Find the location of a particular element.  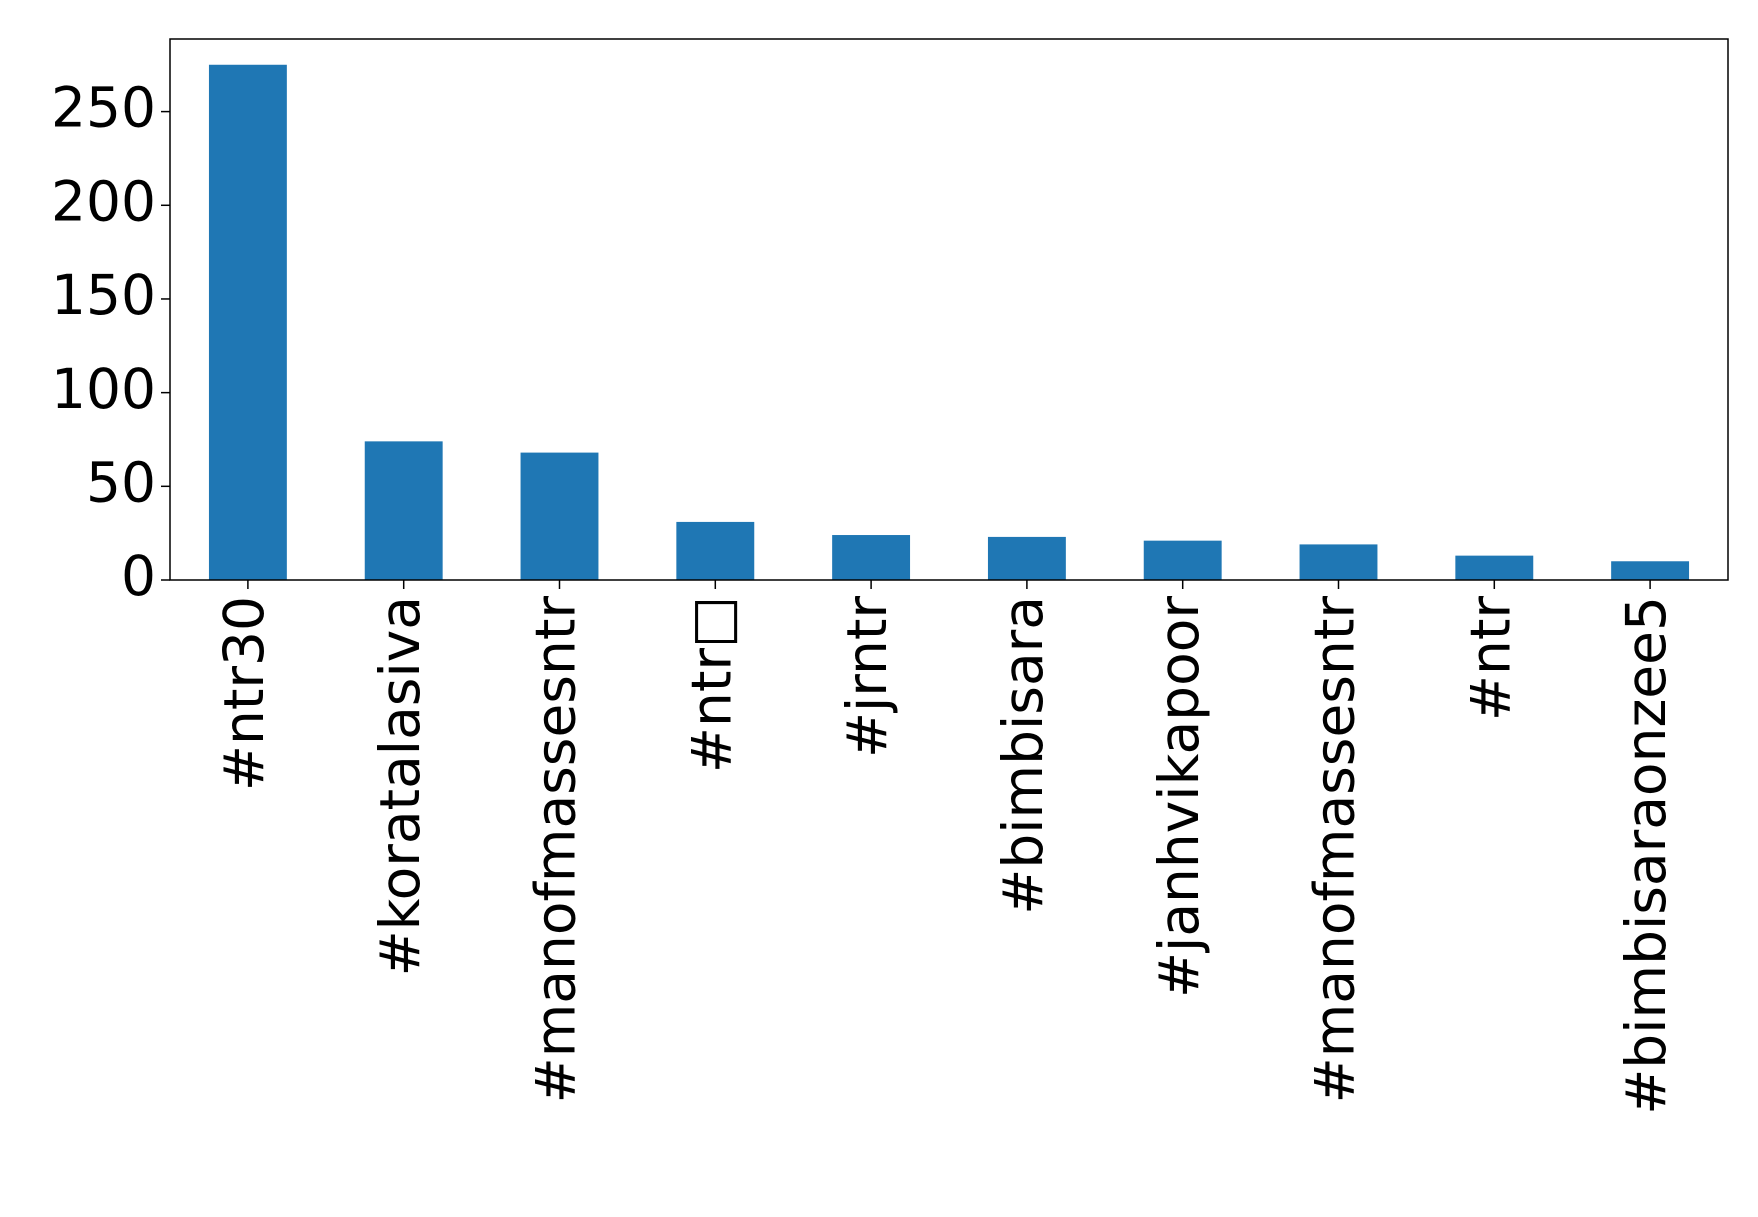

x-tick-label: #koratalasiva is located at coordinates (400, 786).